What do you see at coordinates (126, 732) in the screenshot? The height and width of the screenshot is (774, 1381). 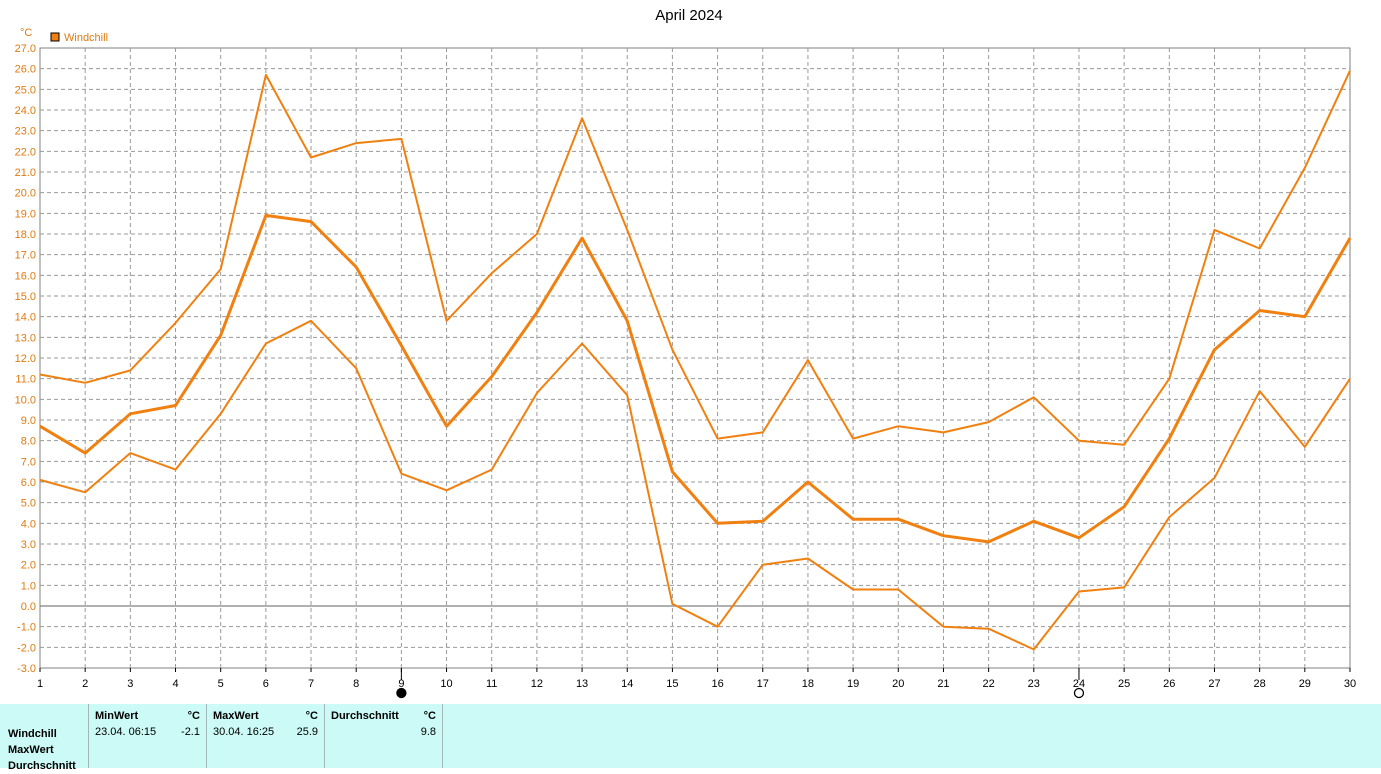 I see `min-date: 23.04. 06:15` at bounding box center [126, 732].